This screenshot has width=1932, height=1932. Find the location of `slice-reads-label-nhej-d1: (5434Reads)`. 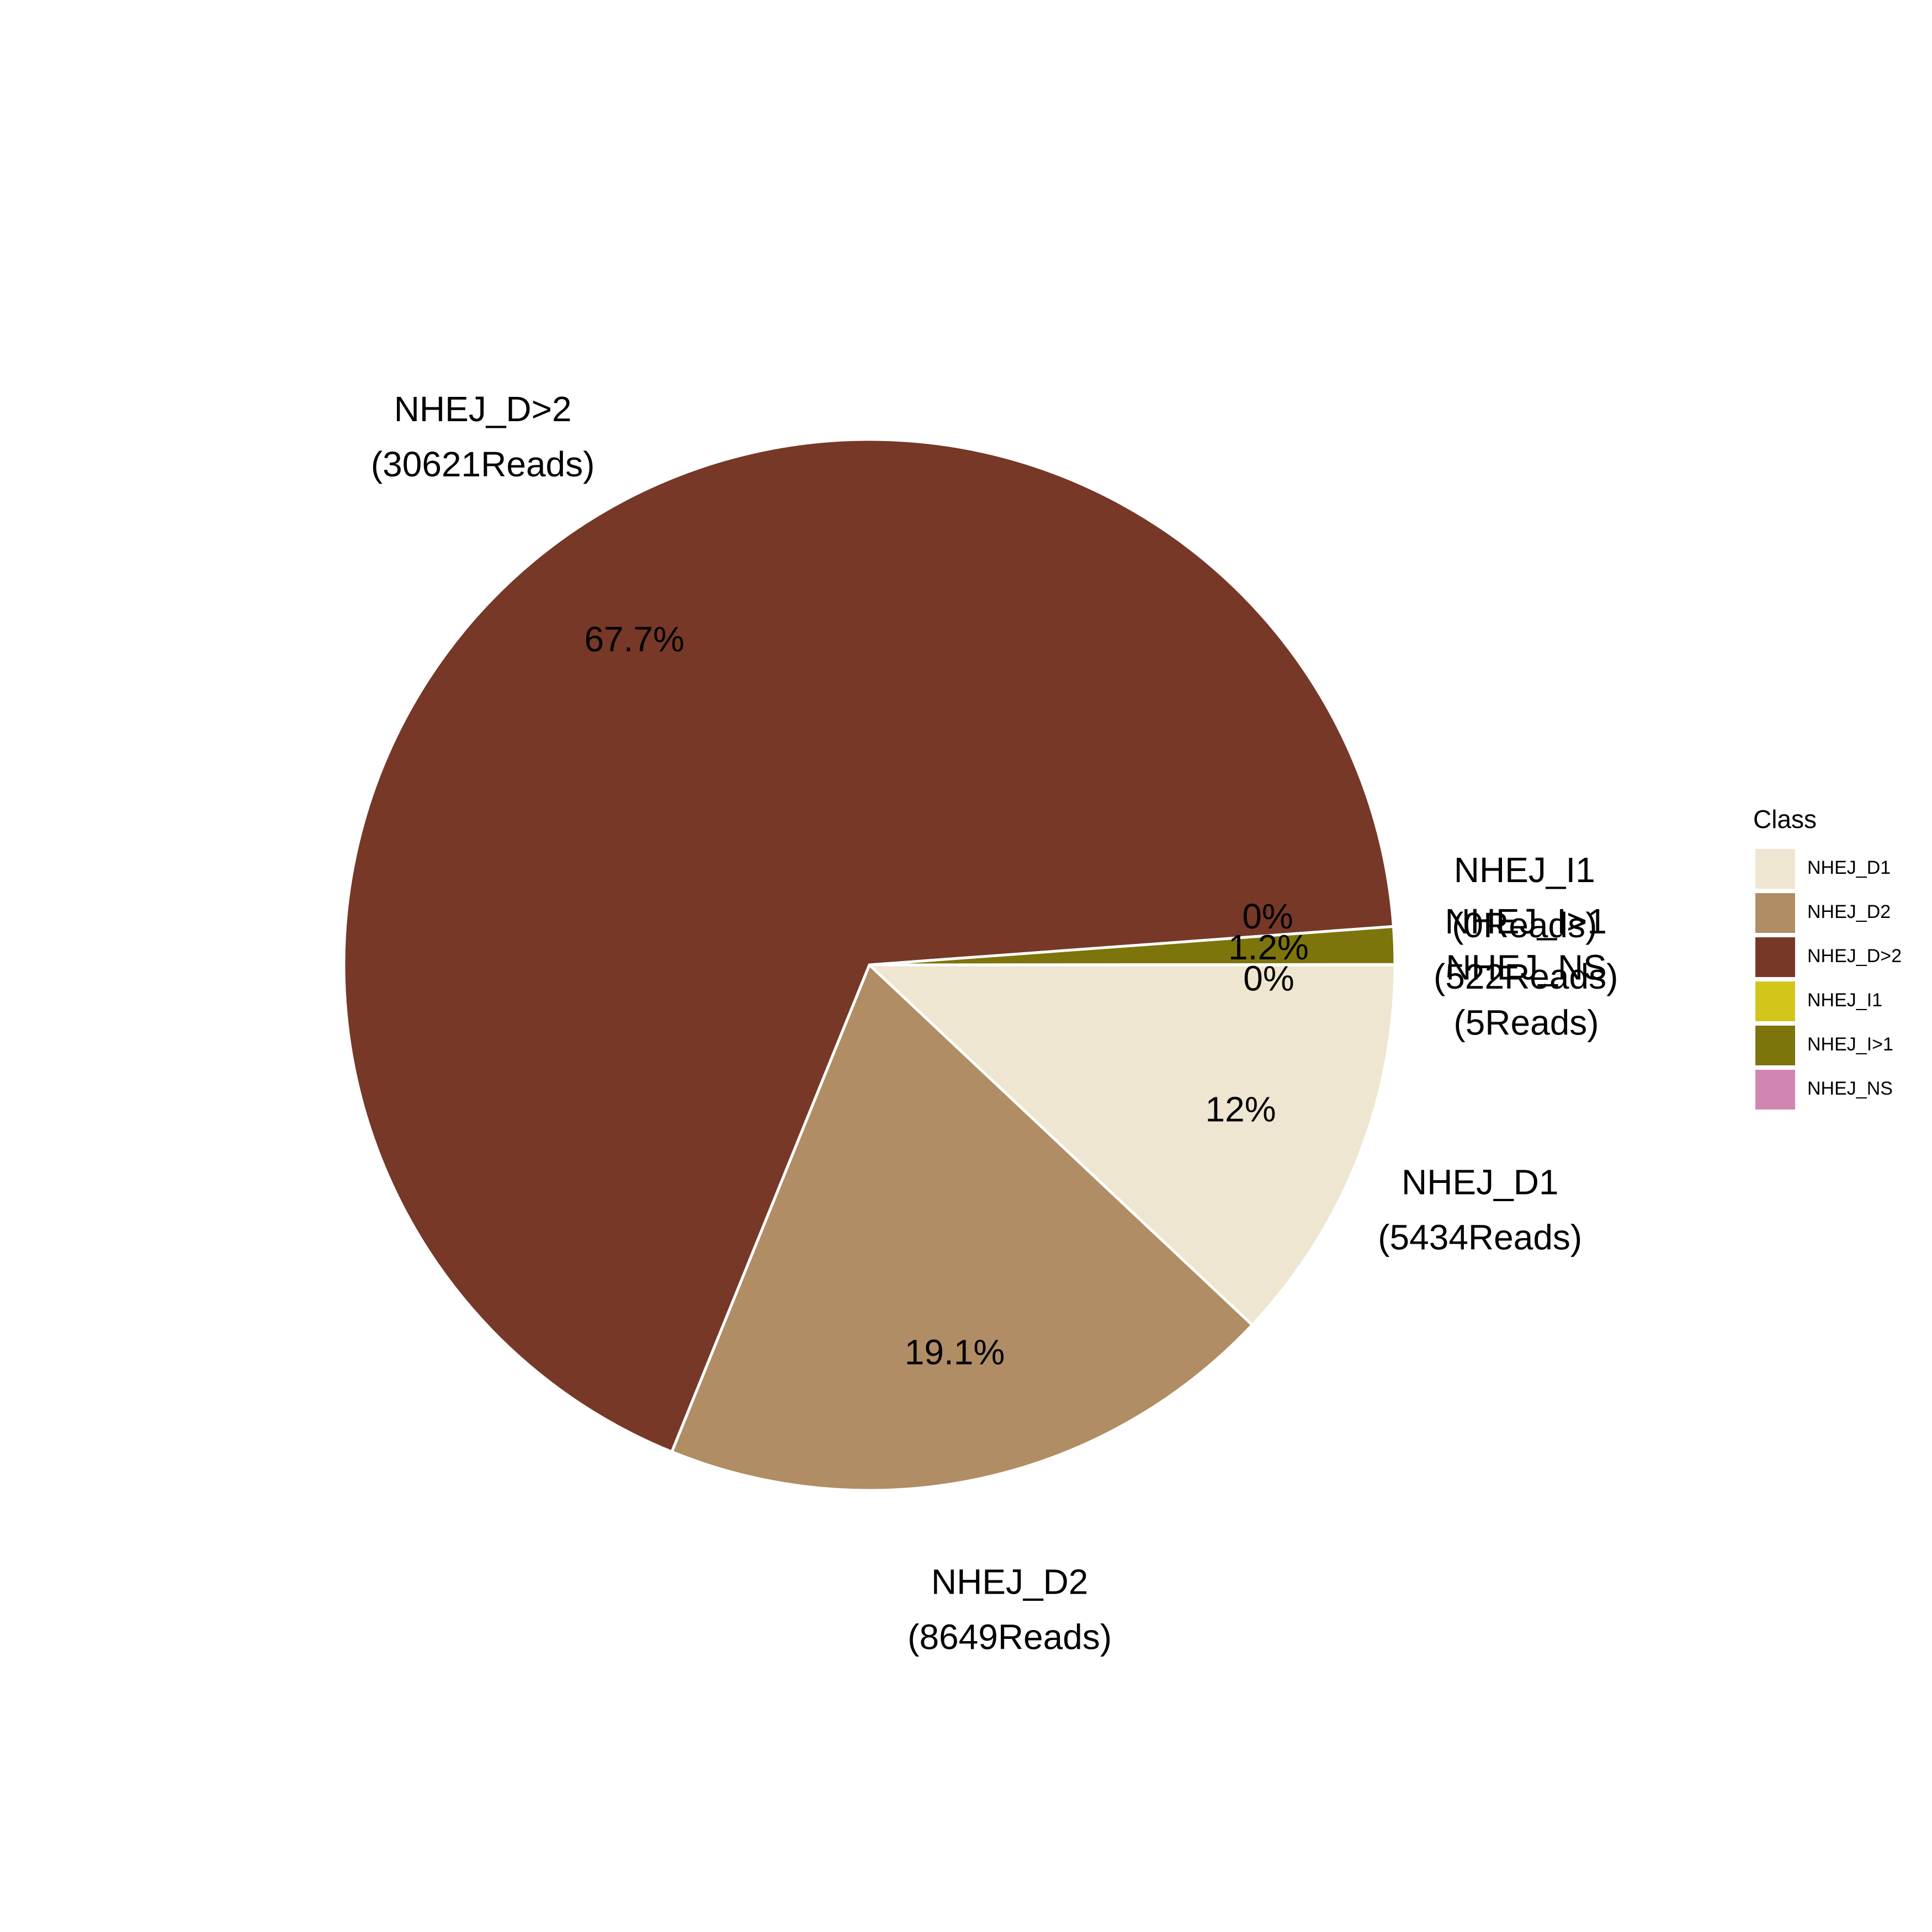

slice-reads-label-nhej-d1: (5434Reads) is located at coordinates (1480, 1237).